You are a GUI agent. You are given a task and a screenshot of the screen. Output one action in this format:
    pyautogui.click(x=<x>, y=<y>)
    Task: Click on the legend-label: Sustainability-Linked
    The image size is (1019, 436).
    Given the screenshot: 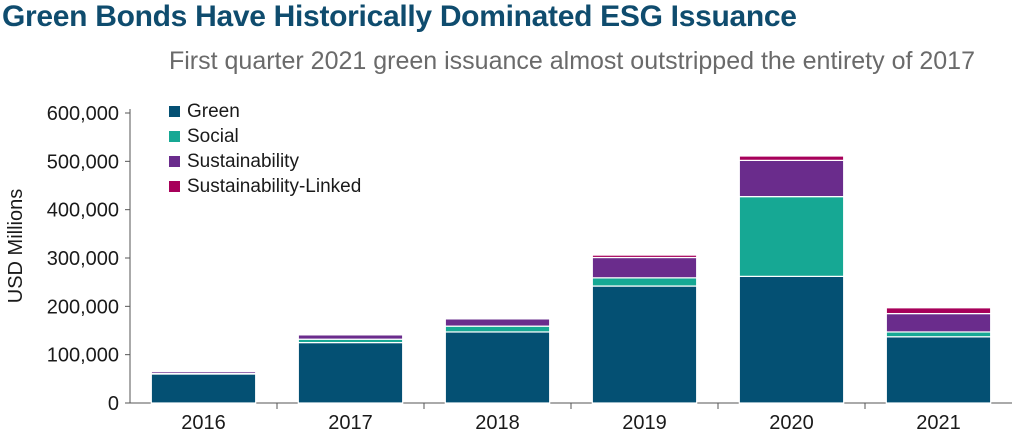 What is the action you would take?
    pyautogui.click(x=274, y=186)
    